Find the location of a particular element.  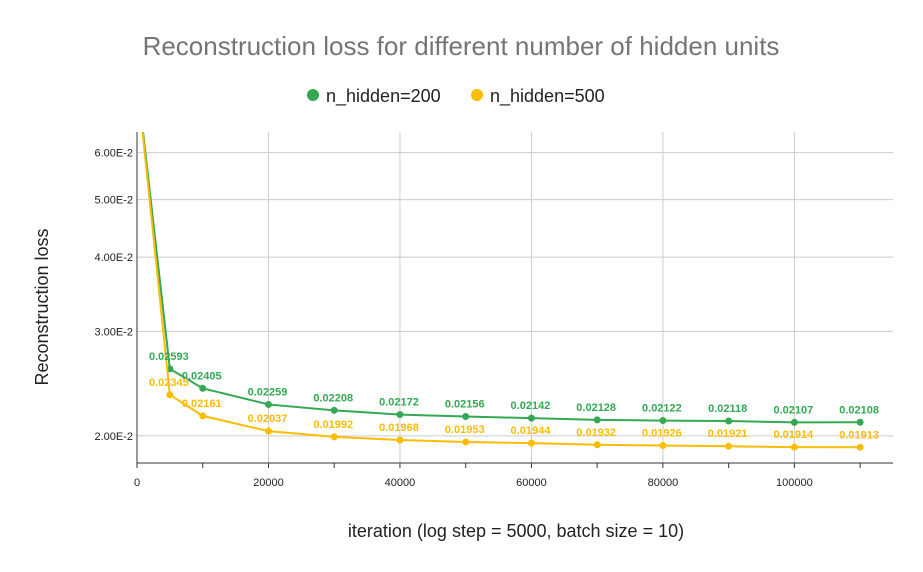

data-label-n-hidden-200: 0.02128 is located at coordinates (596, 408).